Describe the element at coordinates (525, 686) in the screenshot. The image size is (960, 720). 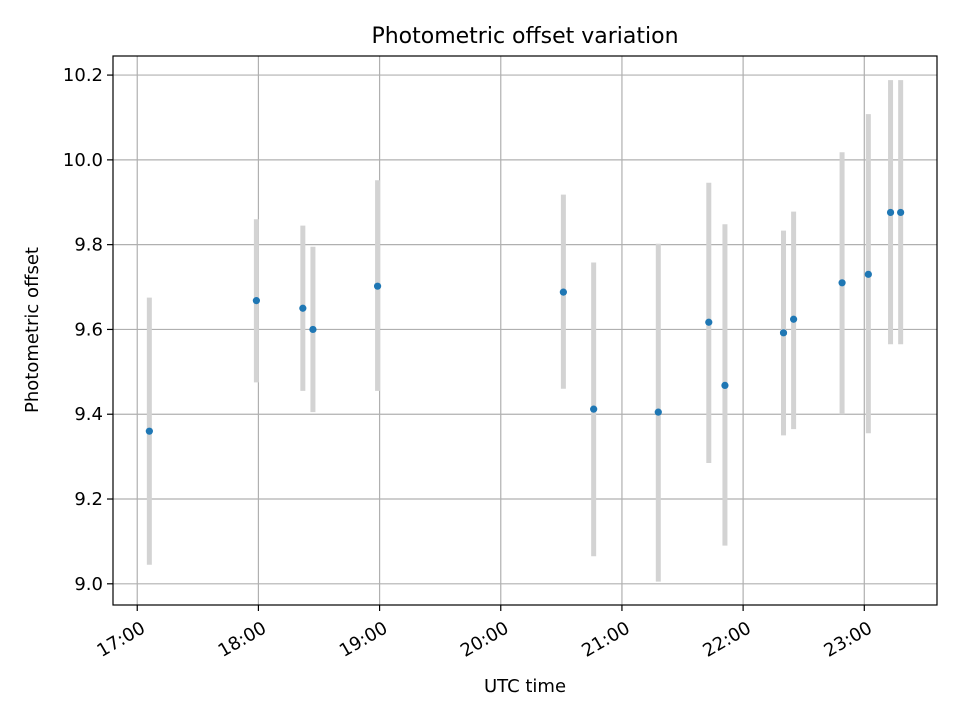
I see `x-axis-label: UTC time` at that location.